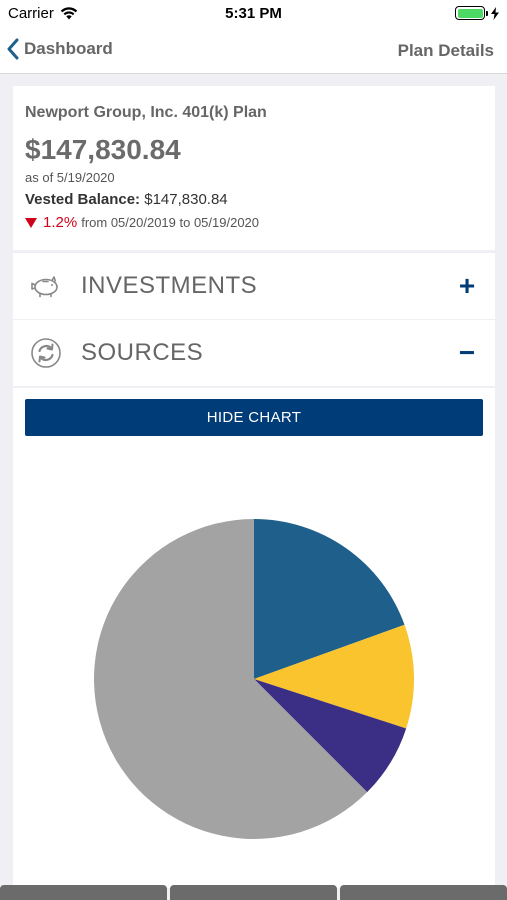 This screenshot has height=900, width=507. Describe the element at coordinates (13, 49) in the screenshot. I see `chevron-left-icon` at that location.